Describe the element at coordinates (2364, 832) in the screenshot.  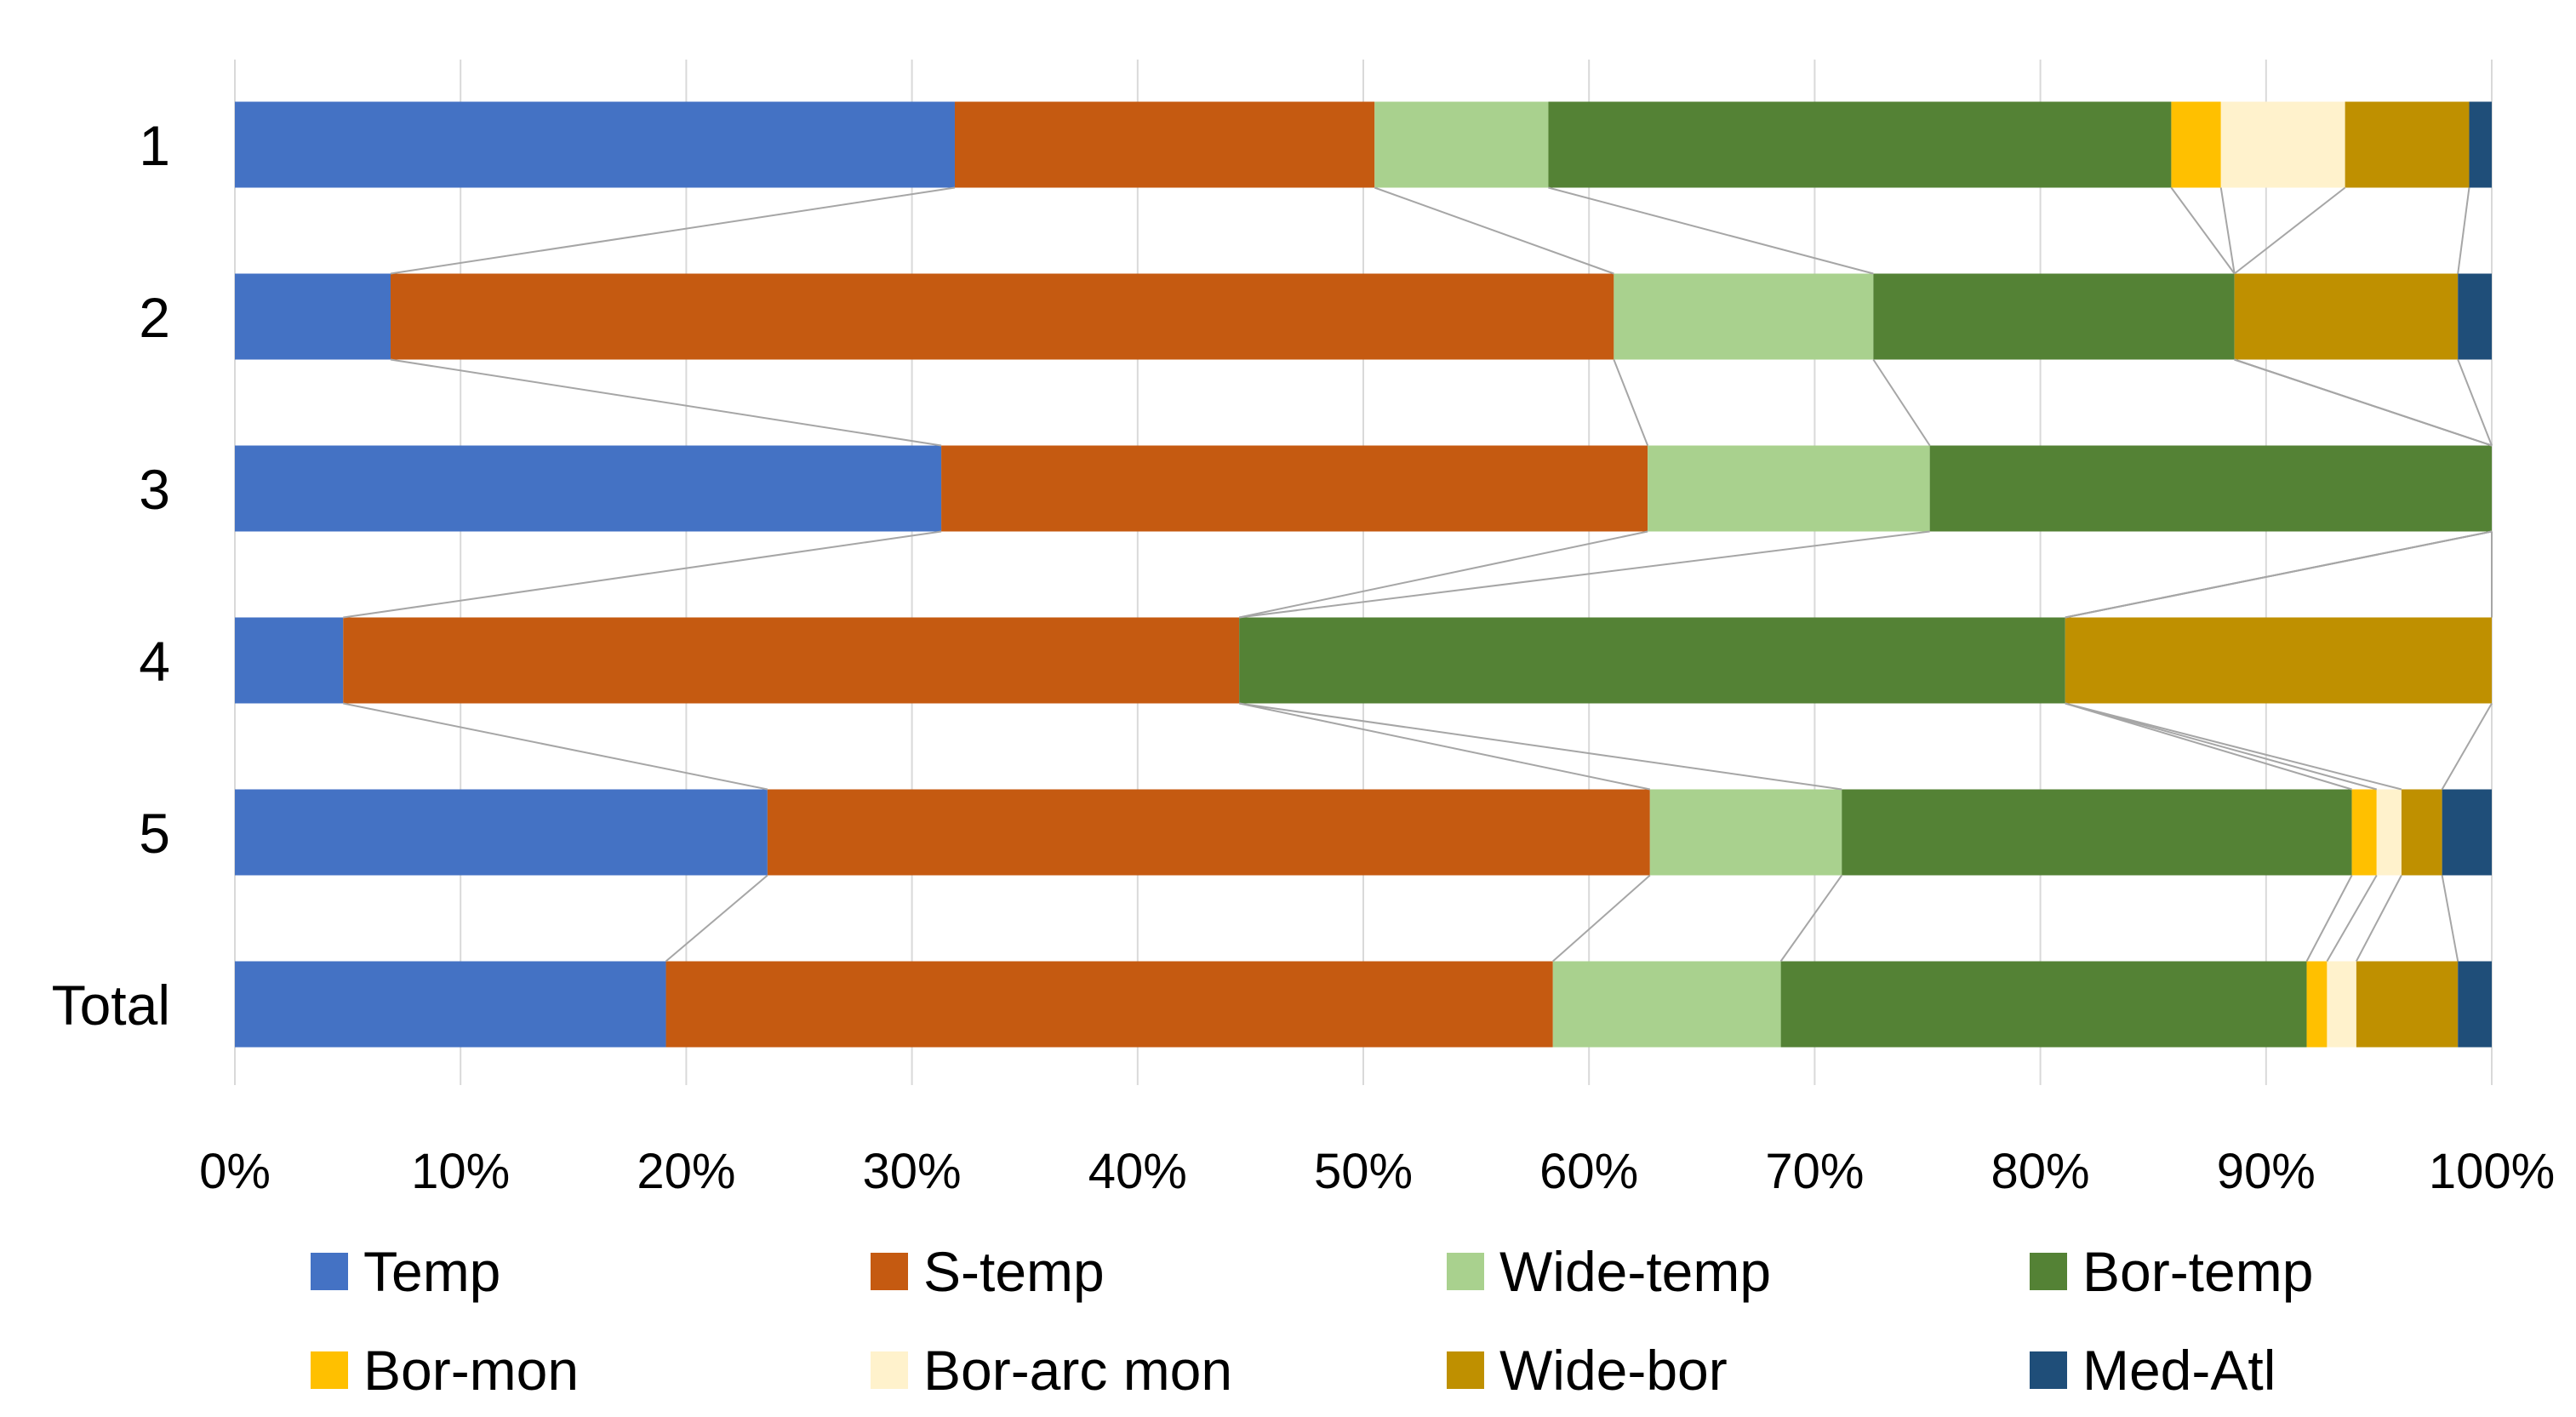
I see `bar-segment-bor-mon-5: 5 — Bor-mon: 1.1%` at that location.